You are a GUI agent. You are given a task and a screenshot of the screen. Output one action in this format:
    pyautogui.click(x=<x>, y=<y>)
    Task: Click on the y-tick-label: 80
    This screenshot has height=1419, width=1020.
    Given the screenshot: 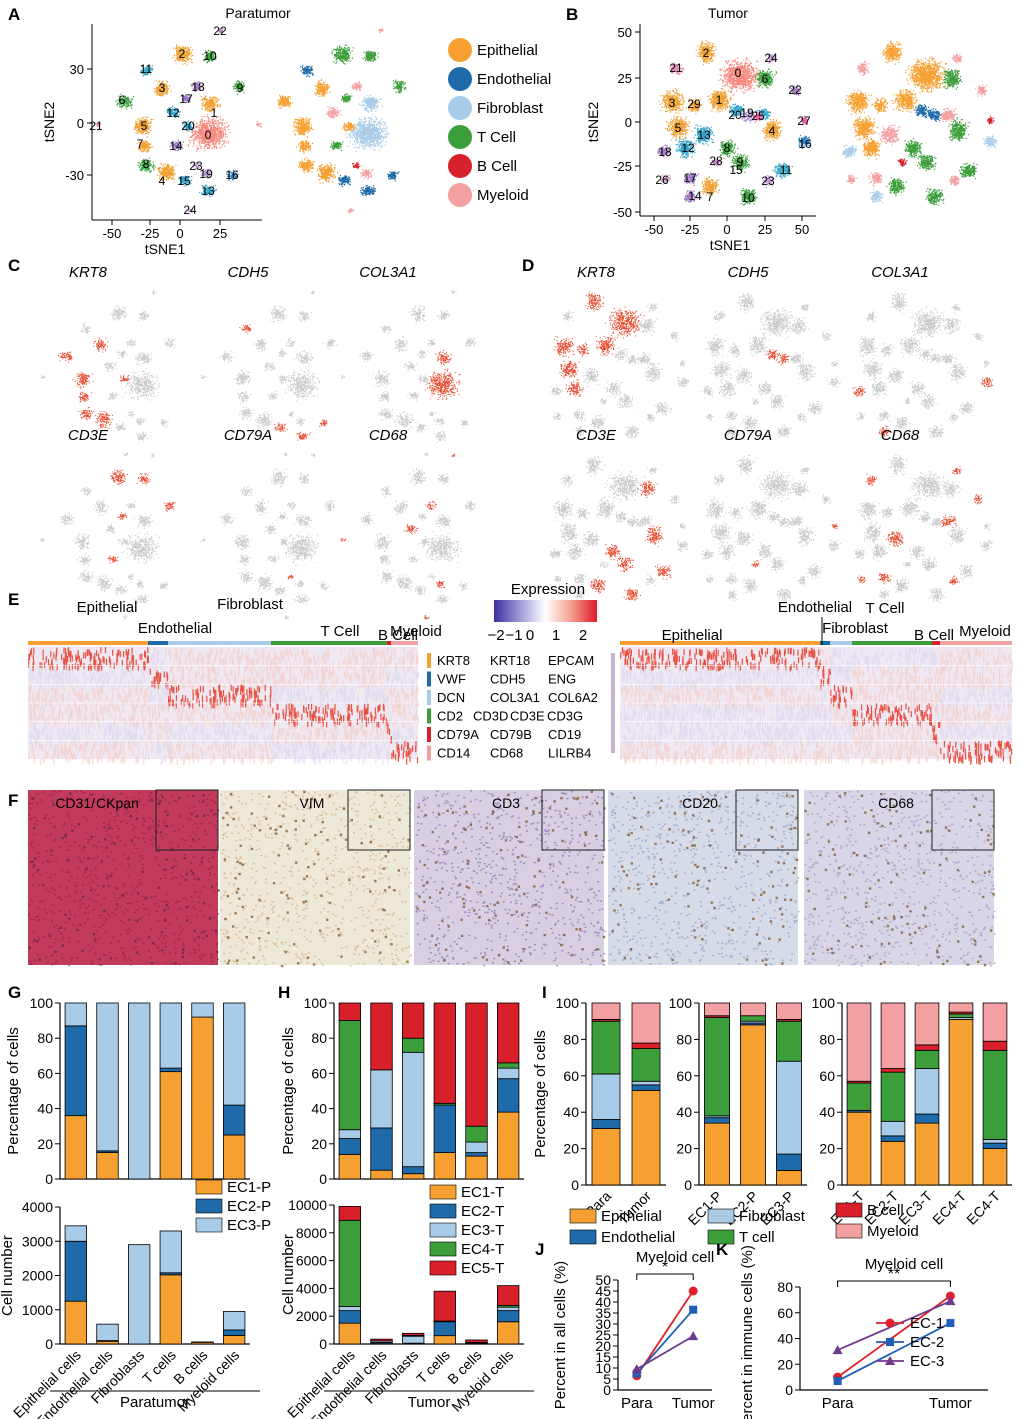 What is the action you would take?
    pyautogui.click(x=827, y=1039)
    